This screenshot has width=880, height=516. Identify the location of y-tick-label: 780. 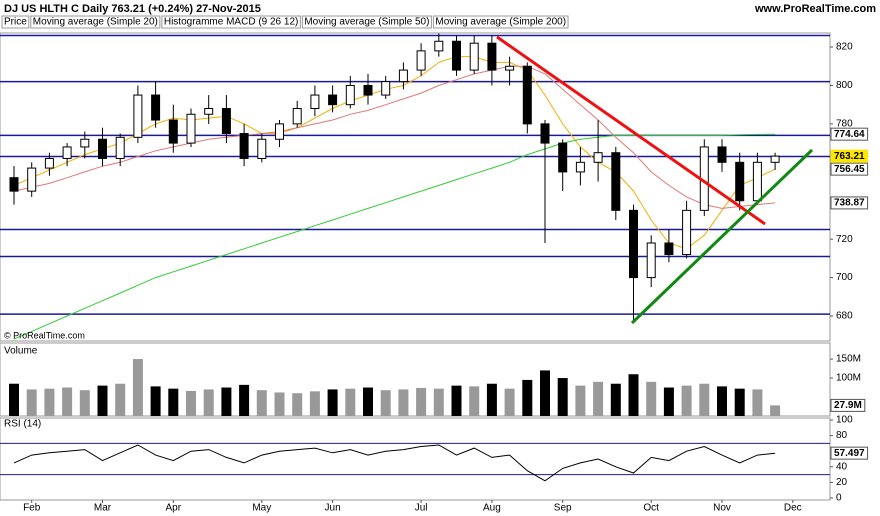
(844, 124).